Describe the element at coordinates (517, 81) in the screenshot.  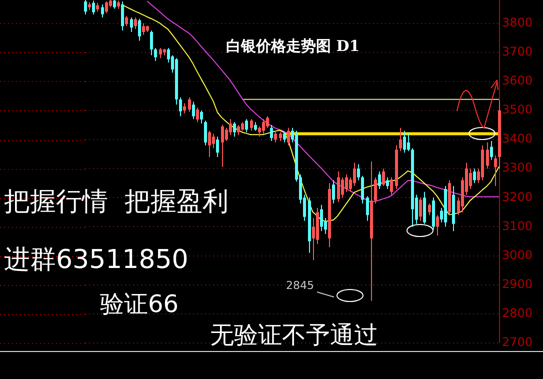
I see `y-tick-label: 3600` at that location.